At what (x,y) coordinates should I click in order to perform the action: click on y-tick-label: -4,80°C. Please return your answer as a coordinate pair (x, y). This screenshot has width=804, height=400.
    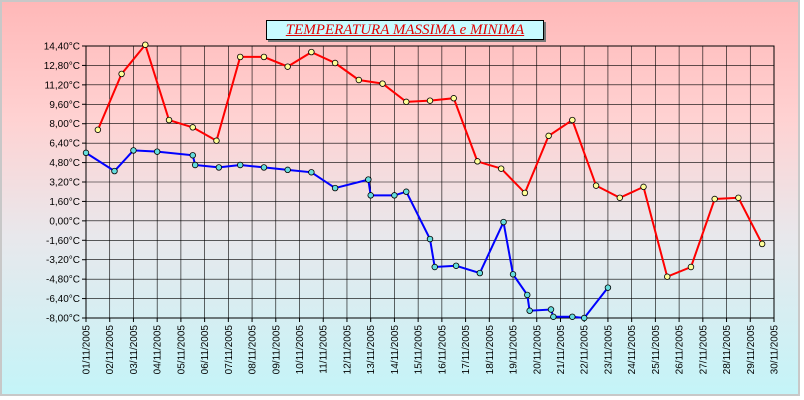
    Looking at the image, I should click on (63, 280).